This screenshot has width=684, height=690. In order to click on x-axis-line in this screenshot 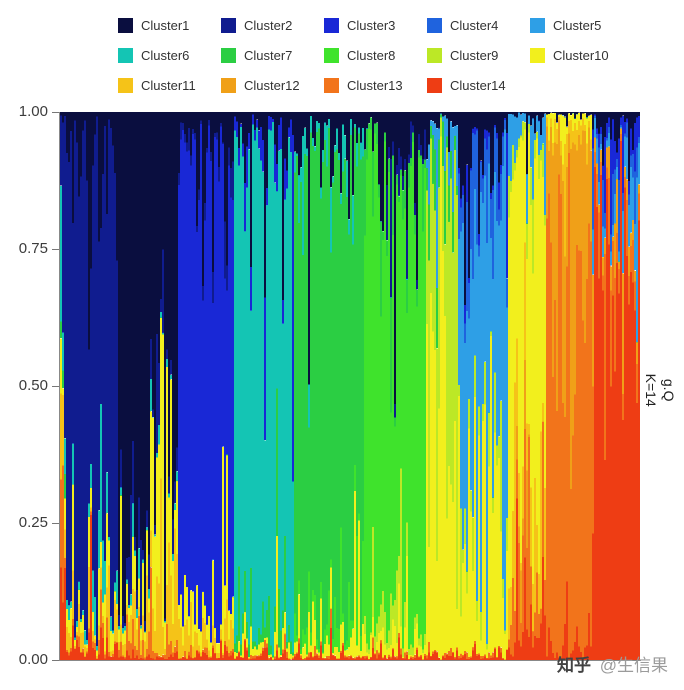, I will do `click(350, 660)`.